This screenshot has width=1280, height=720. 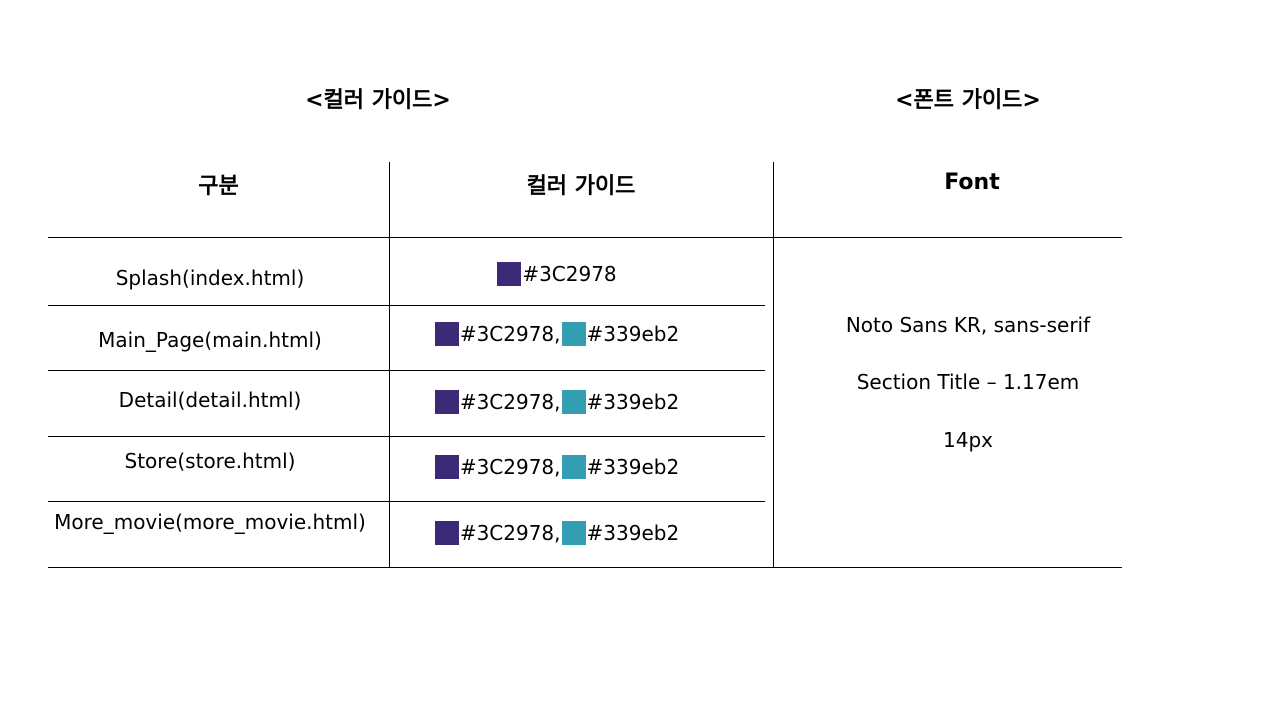 What do you see at coordinates (585, 237) in the screenshot?
I see `header-divider` at bounding box center [585, 237].